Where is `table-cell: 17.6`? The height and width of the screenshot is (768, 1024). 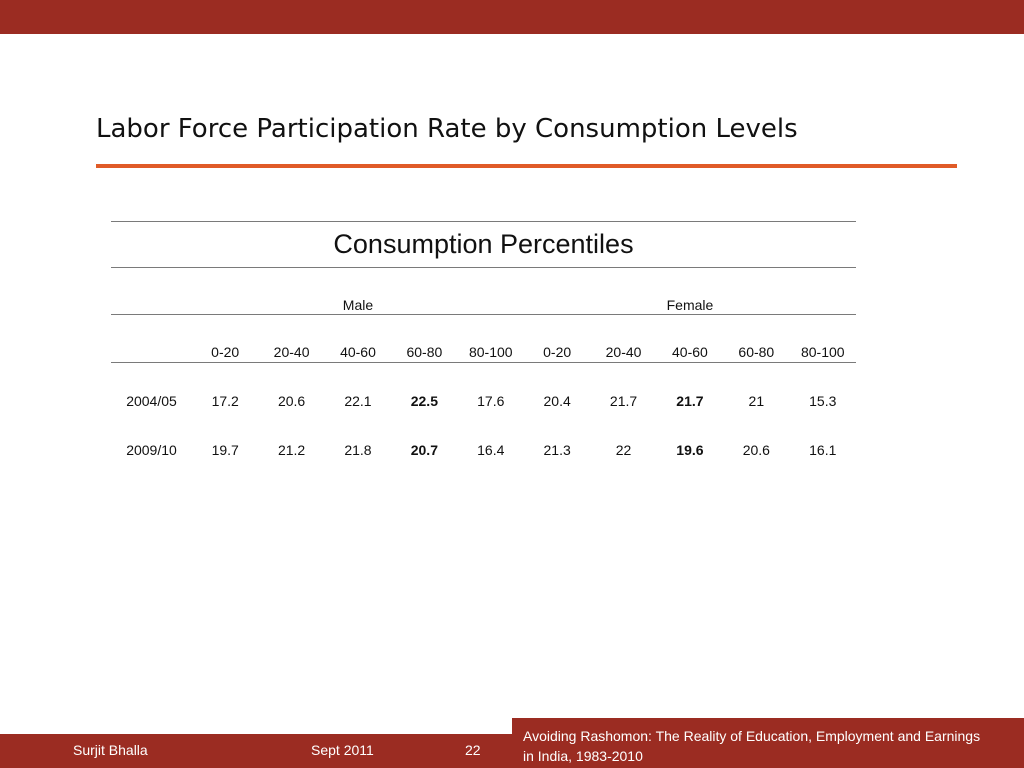 table-cell: 17.6 is located at coordinates (491, 401).